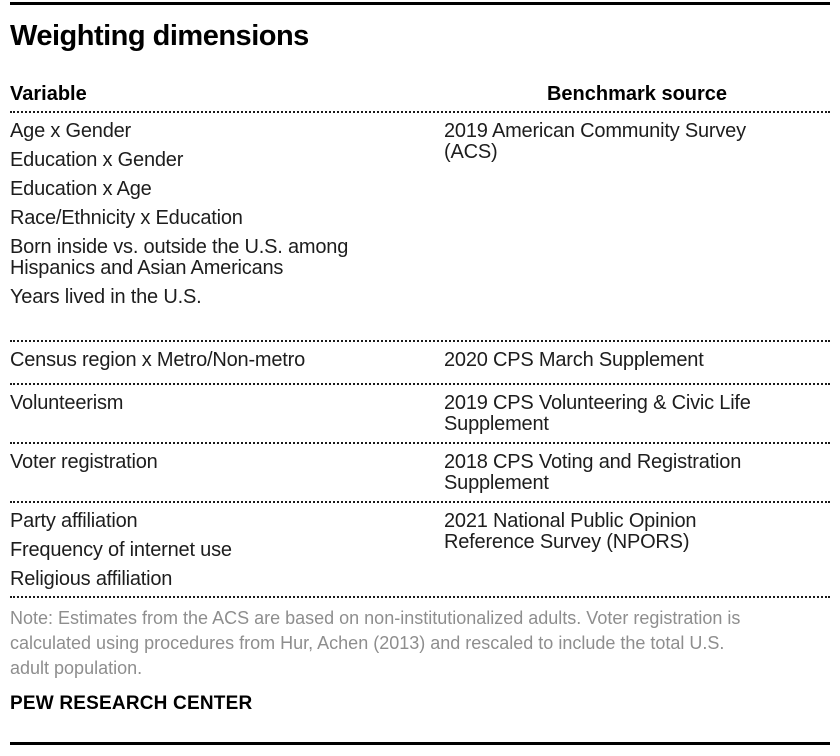 This screenshot has height=756, width=840. I want to click on top-rule, so click(420, 3).